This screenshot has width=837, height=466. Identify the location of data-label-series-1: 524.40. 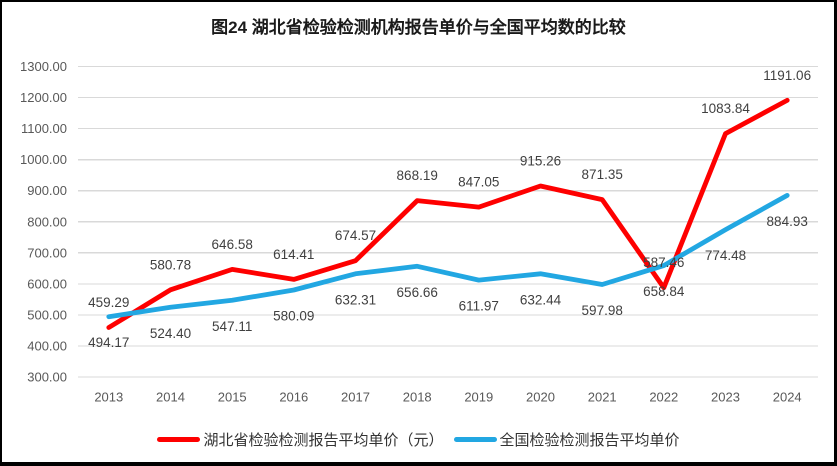
(170, 333).